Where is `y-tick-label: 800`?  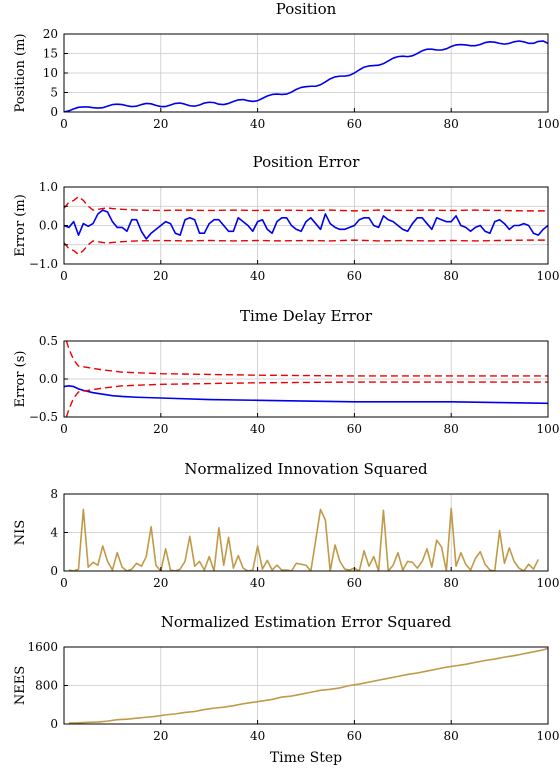 y-tick-label: 800 is located at coordinates (46, 686).